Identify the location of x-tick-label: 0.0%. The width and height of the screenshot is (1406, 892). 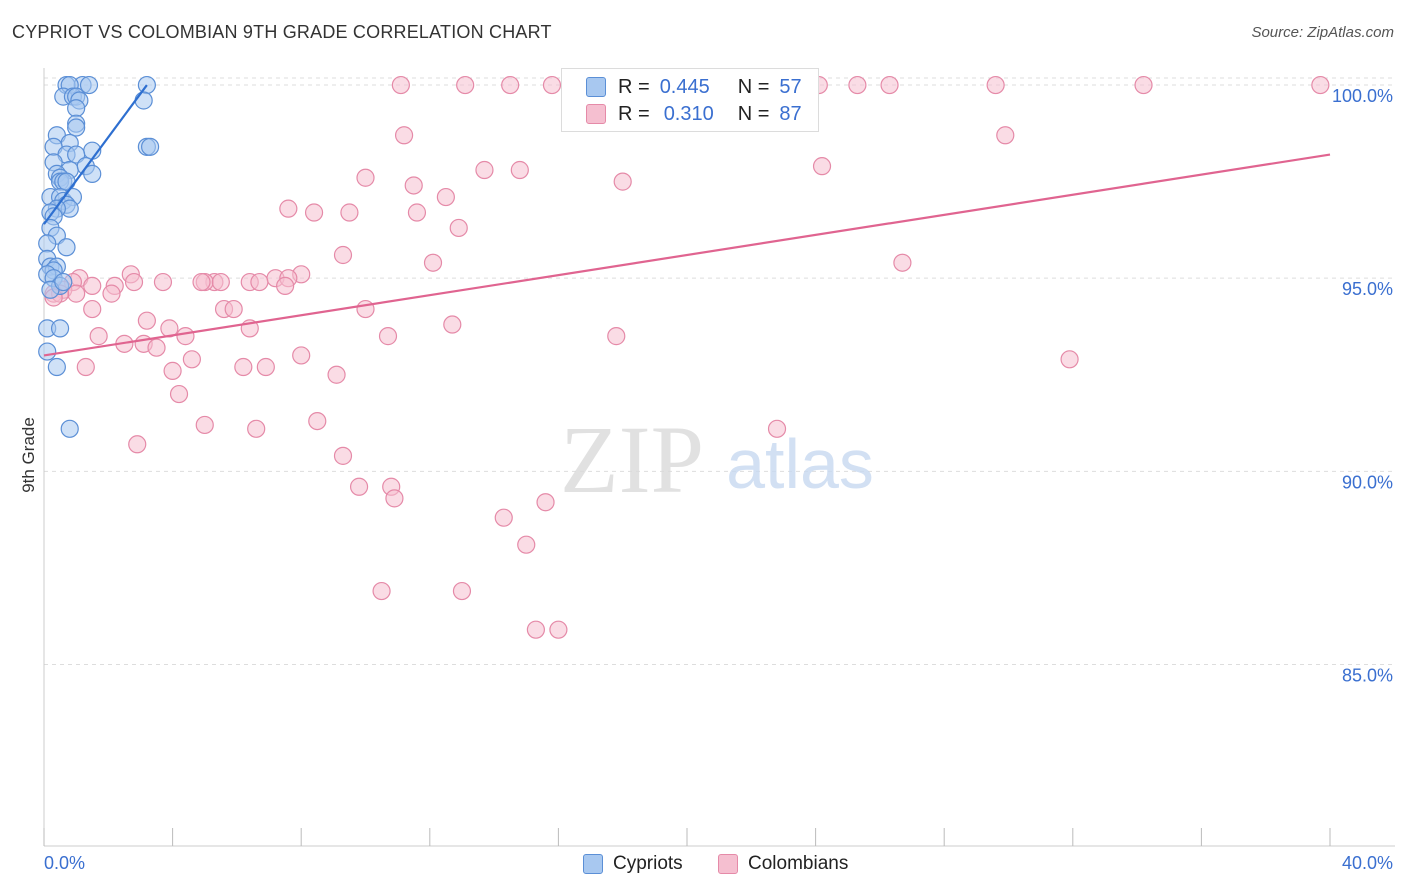
(64, 863).